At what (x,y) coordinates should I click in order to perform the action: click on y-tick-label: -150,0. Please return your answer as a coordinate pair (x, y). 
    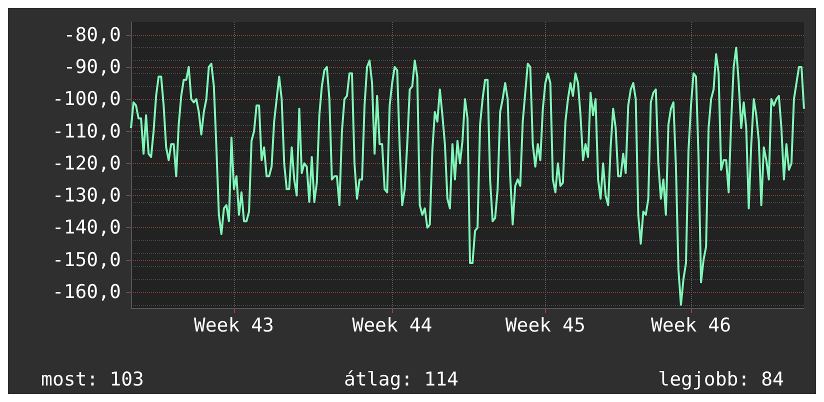
    Looking at the image, I should click on (86, 259).